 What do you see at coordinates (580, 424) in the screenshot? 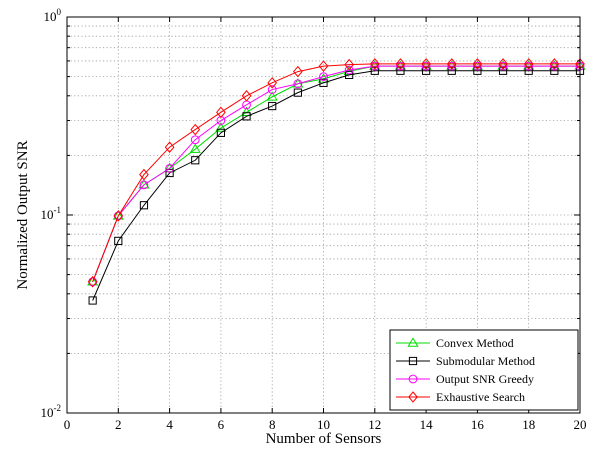
I see `x-tick-label: 20` at bounding box center [580, 424].